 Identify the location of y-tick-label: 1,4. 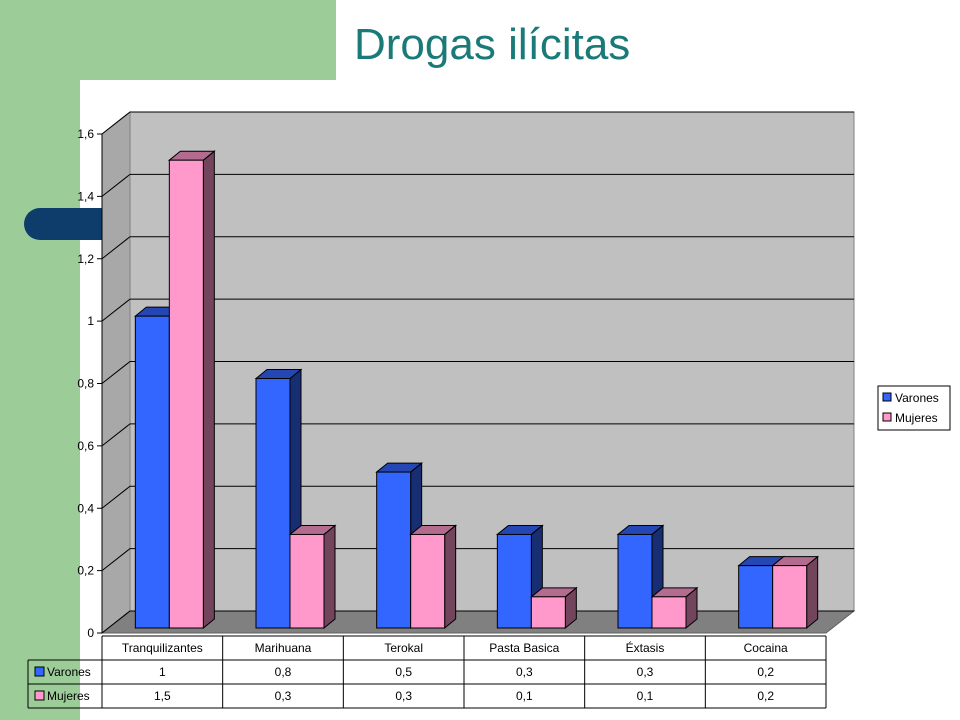
(85, 196).